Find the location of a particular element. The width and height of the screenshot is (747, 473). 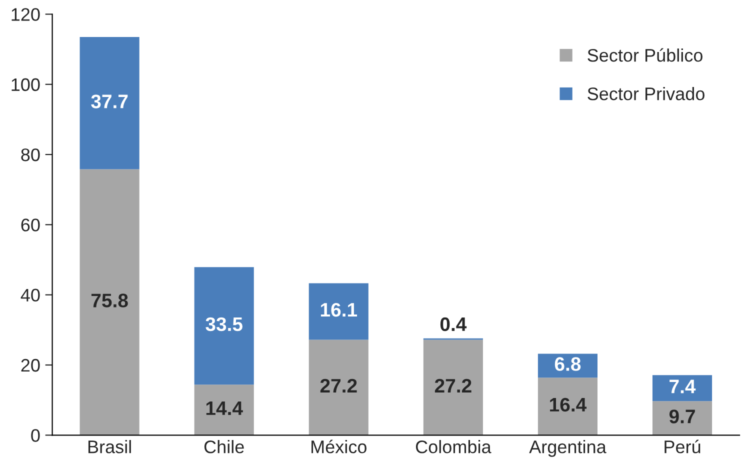

y-tick-label: 80 is located at coordinates (30, 155).